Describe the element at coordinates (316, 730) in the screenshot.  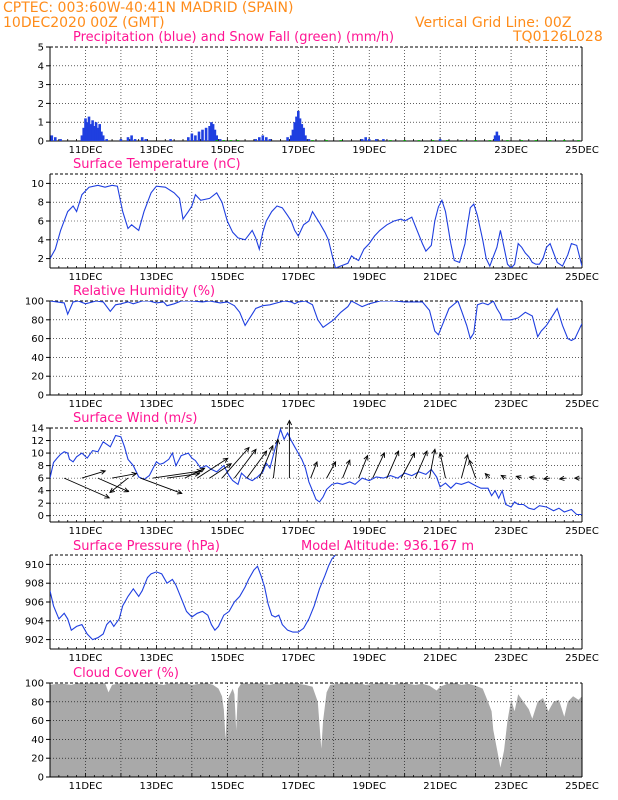
I see `cloud-area` at that location.